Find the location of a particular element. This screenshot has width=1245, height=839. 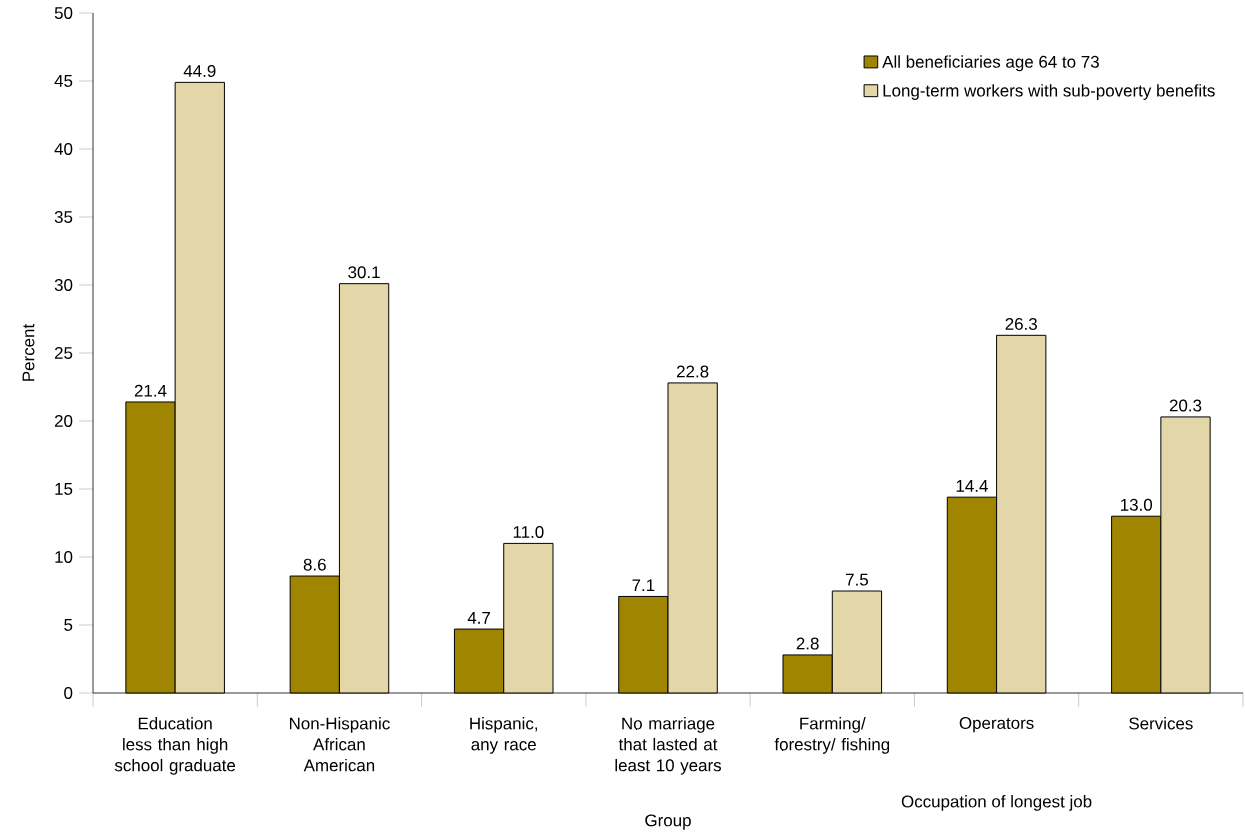

y-tick-label: 35 is located at coordinates (63, 217).